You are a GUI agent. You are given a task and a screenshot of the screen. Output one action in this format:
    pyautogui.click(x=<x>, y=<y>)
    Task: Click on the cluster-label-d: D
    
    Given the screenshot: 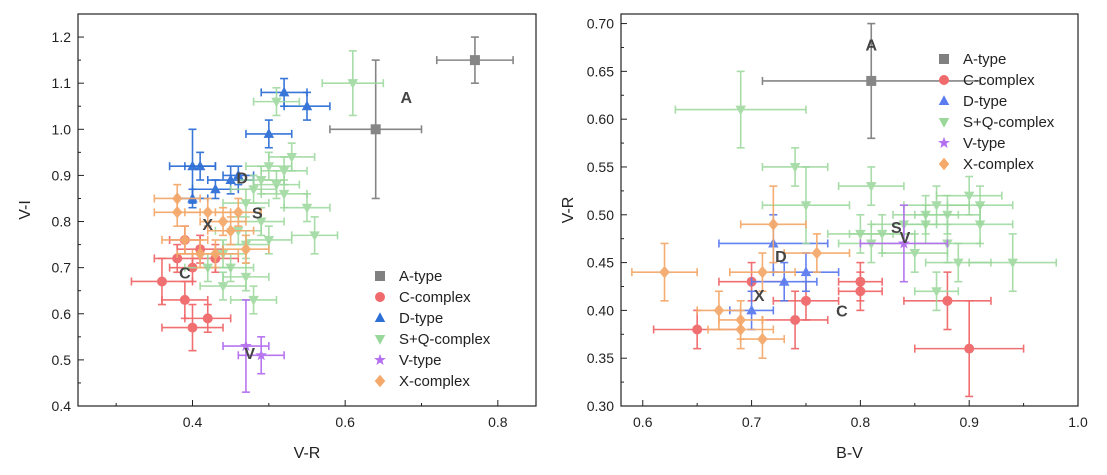 What is the action you would take?
    pyautogui.click(x=242, y=179)
    